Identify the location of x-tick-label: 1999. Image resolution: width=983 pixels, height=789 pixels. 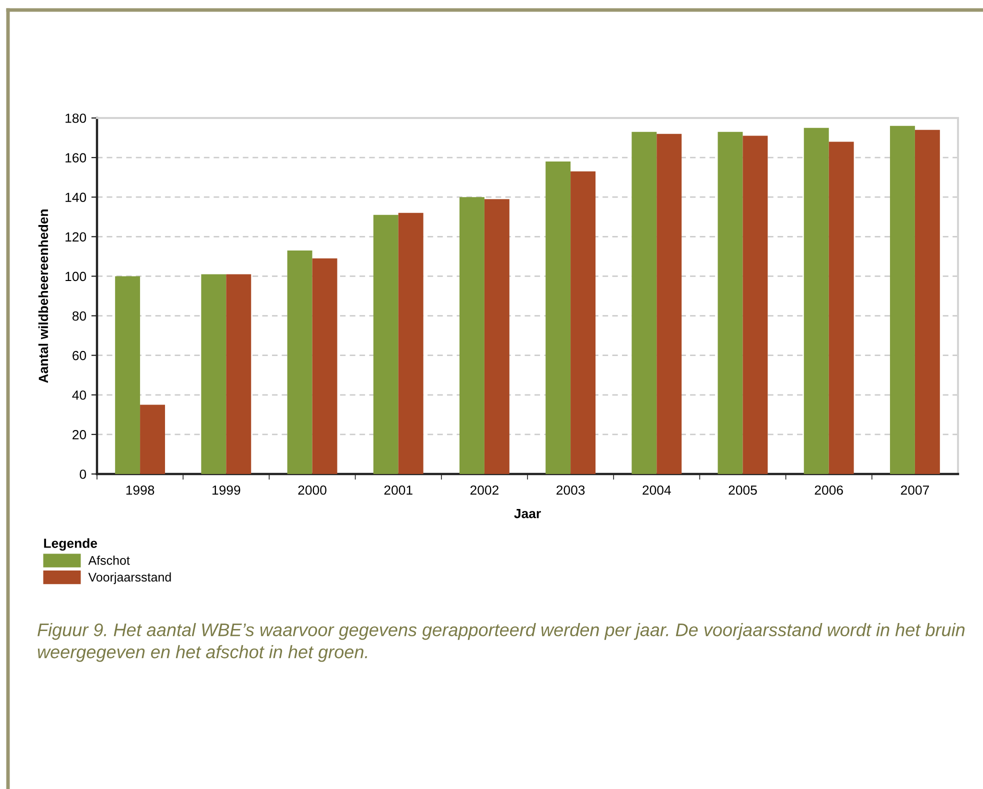
(226, 490).